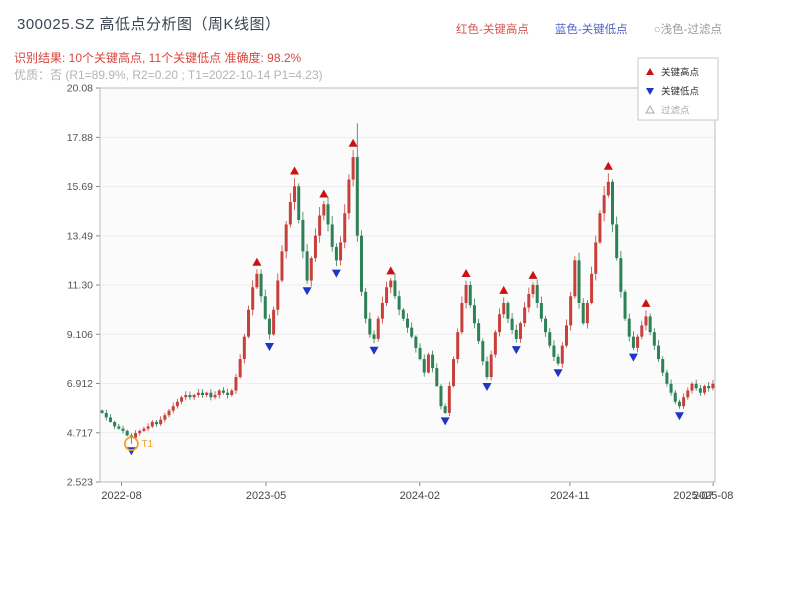 This screenshot has height=600, width=800. Describe the element at coordinates (138, 444) in the screenshot. I see `t1-marker: T1` at that location.